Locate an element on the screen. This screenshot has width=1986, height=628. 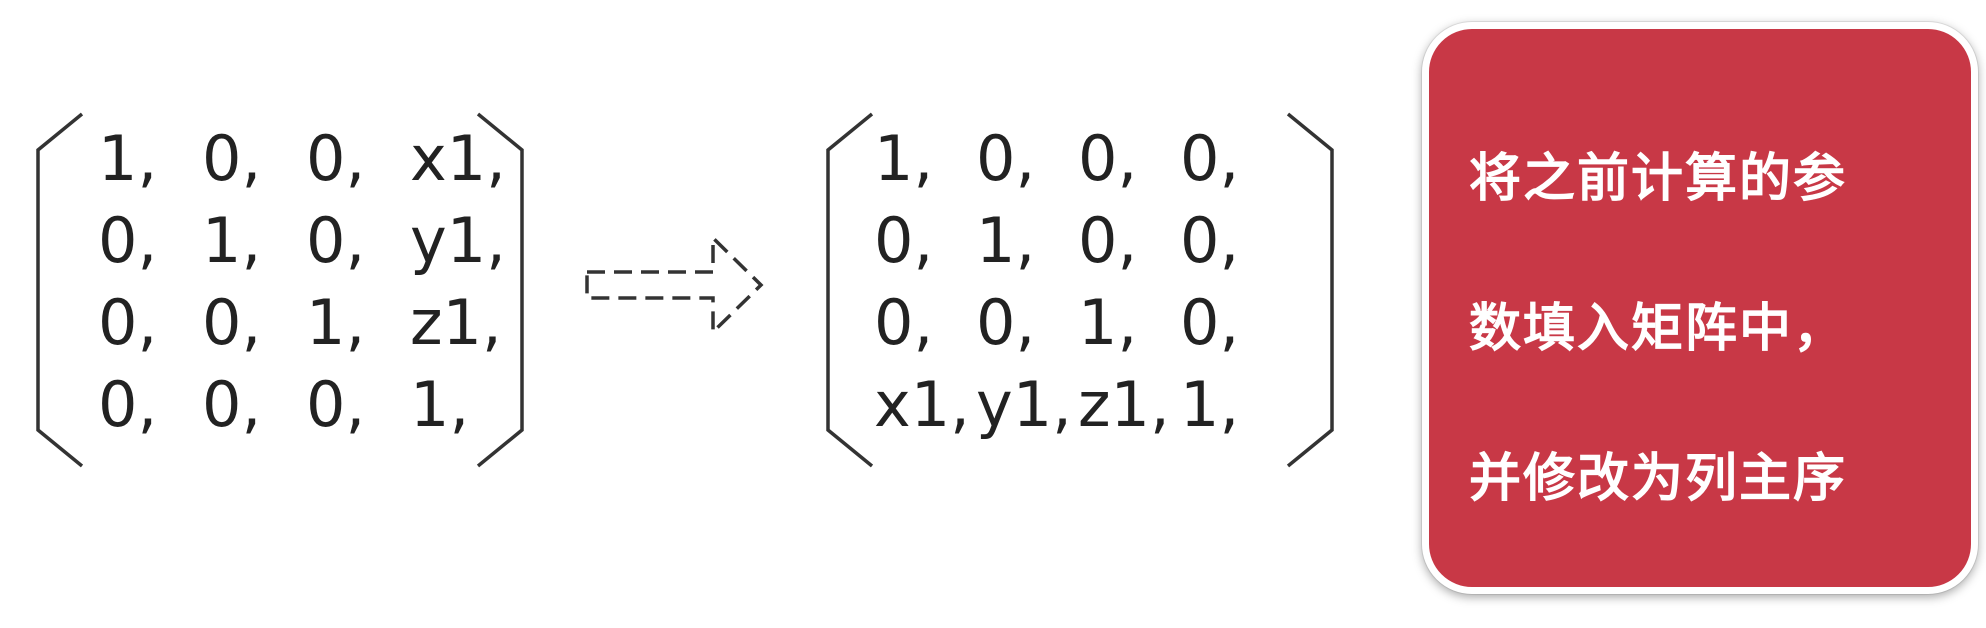
matrix-row: x1, y1, z1, 1, is located at coordinates (1078, 405).